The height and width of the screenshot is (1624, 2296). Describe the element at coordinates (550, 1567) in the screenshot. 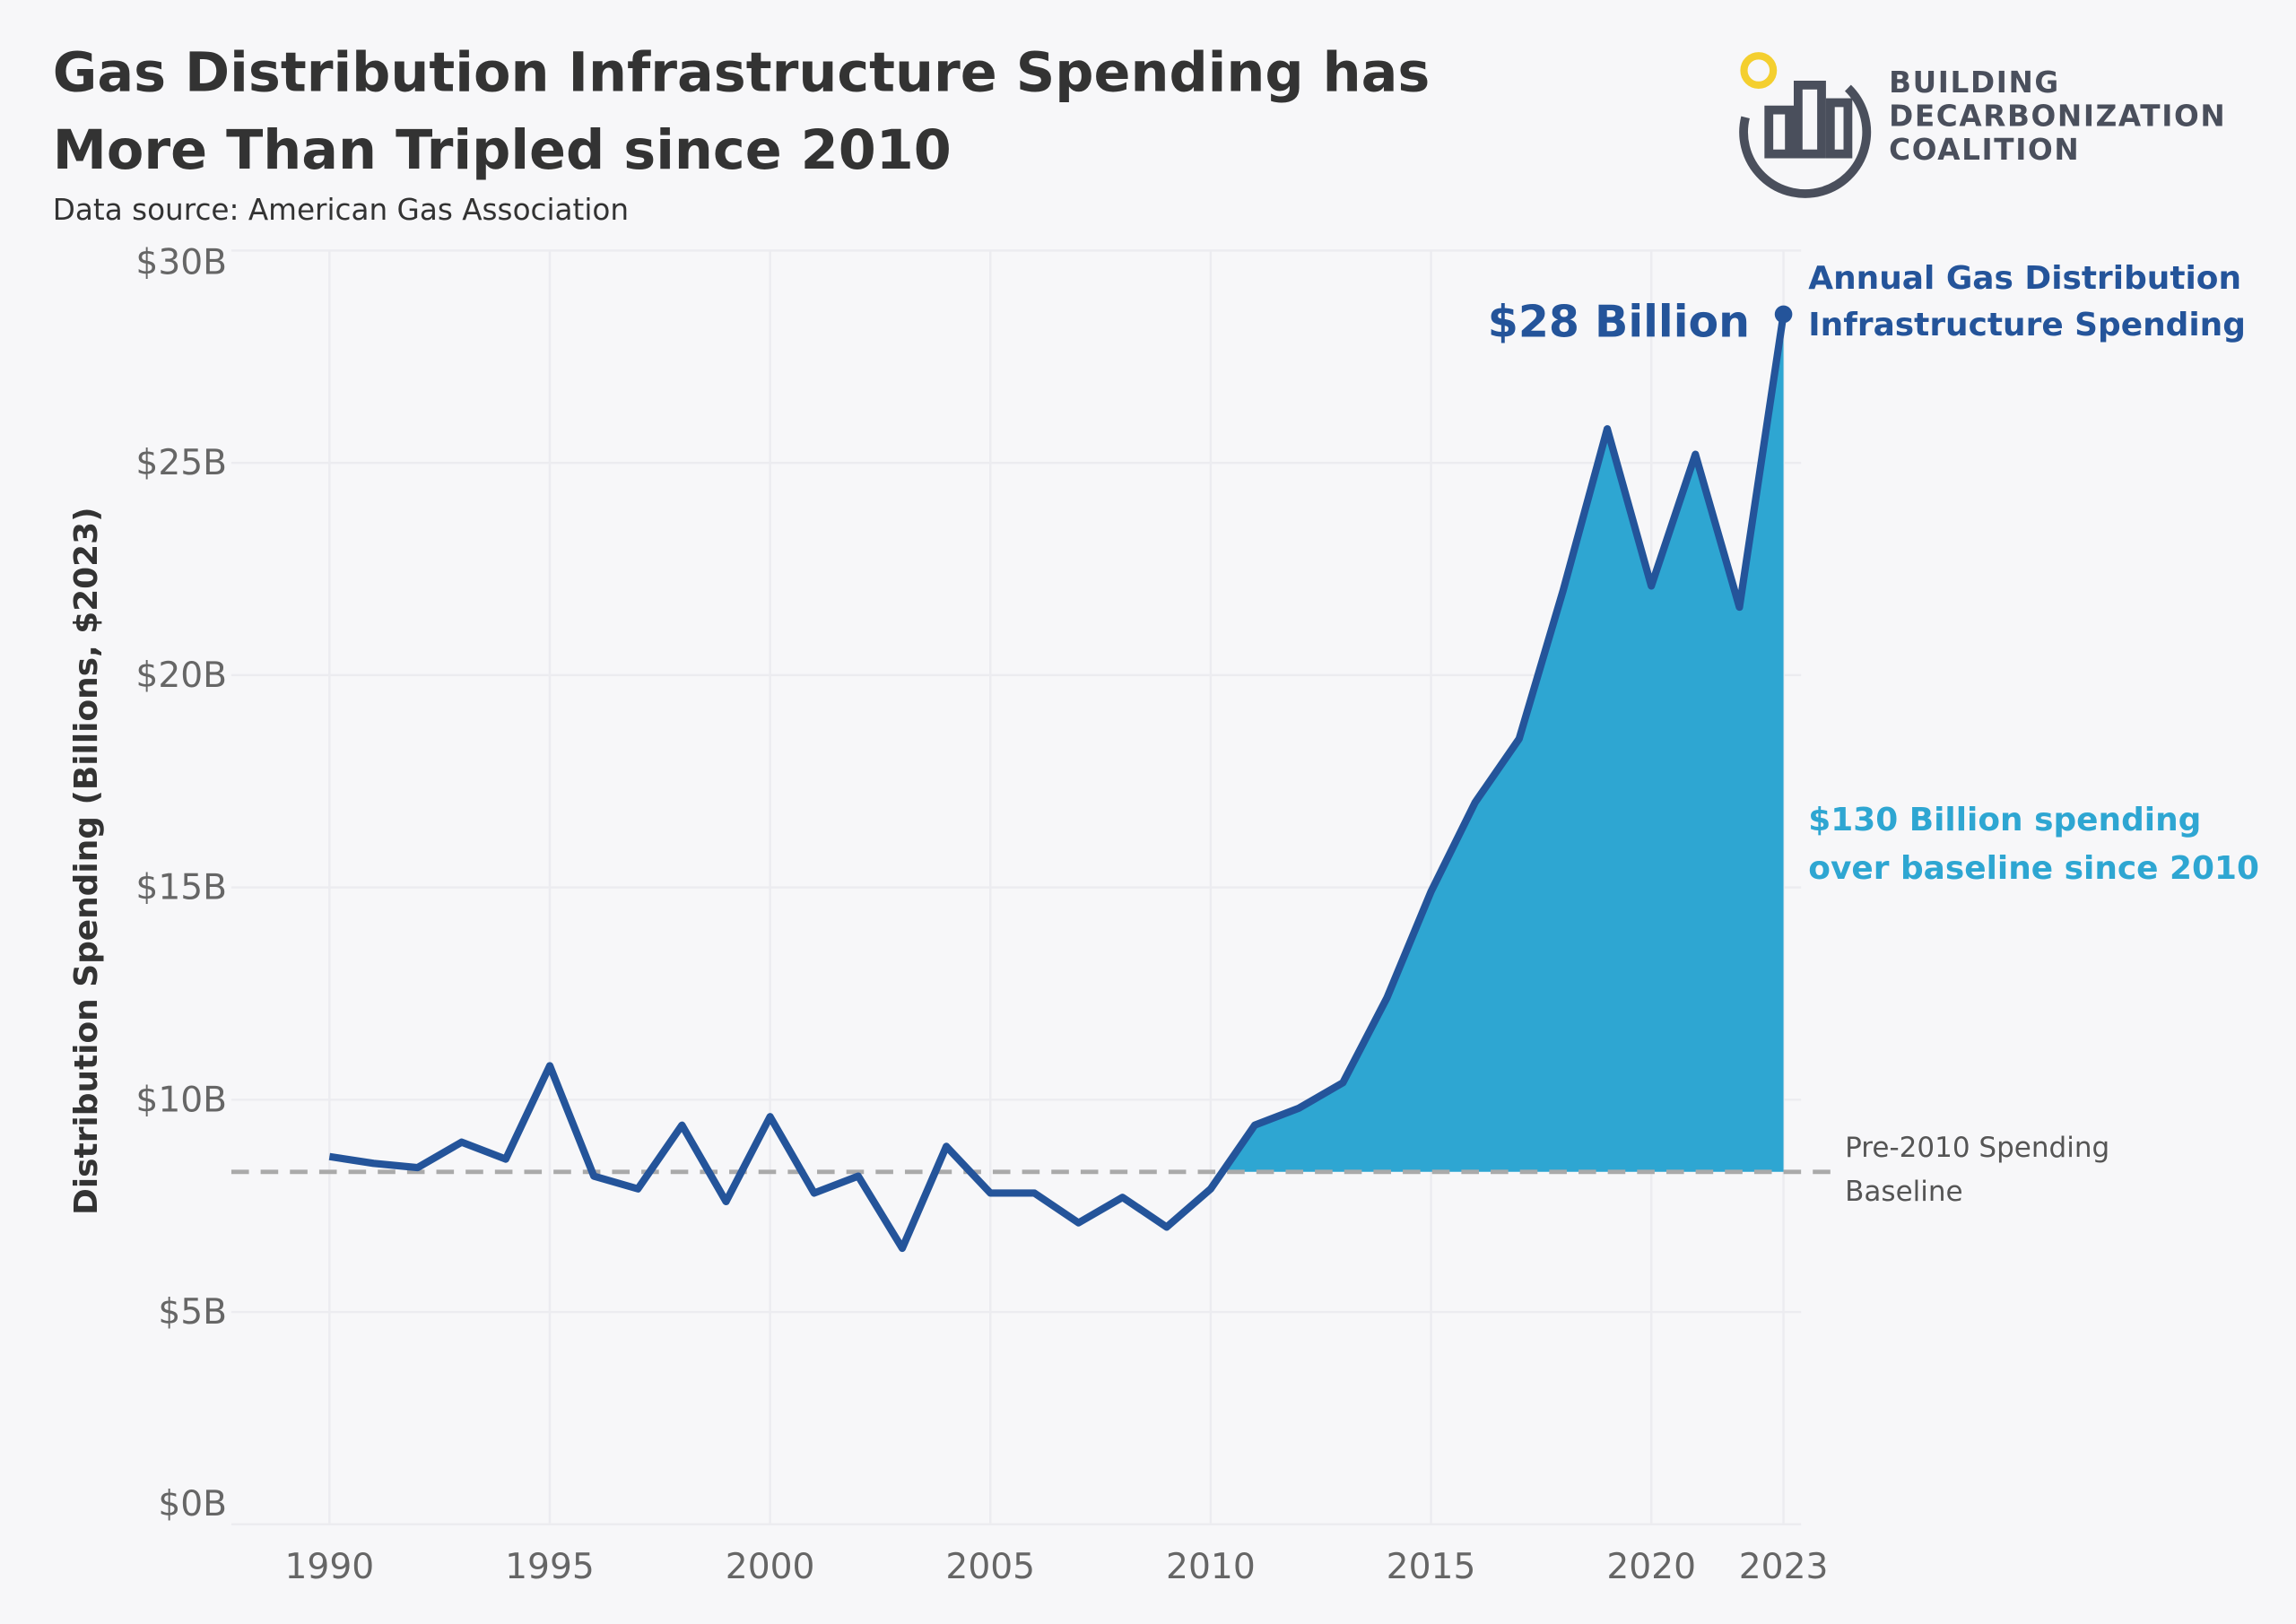

I see `x-tick-label: 1995` at that location.